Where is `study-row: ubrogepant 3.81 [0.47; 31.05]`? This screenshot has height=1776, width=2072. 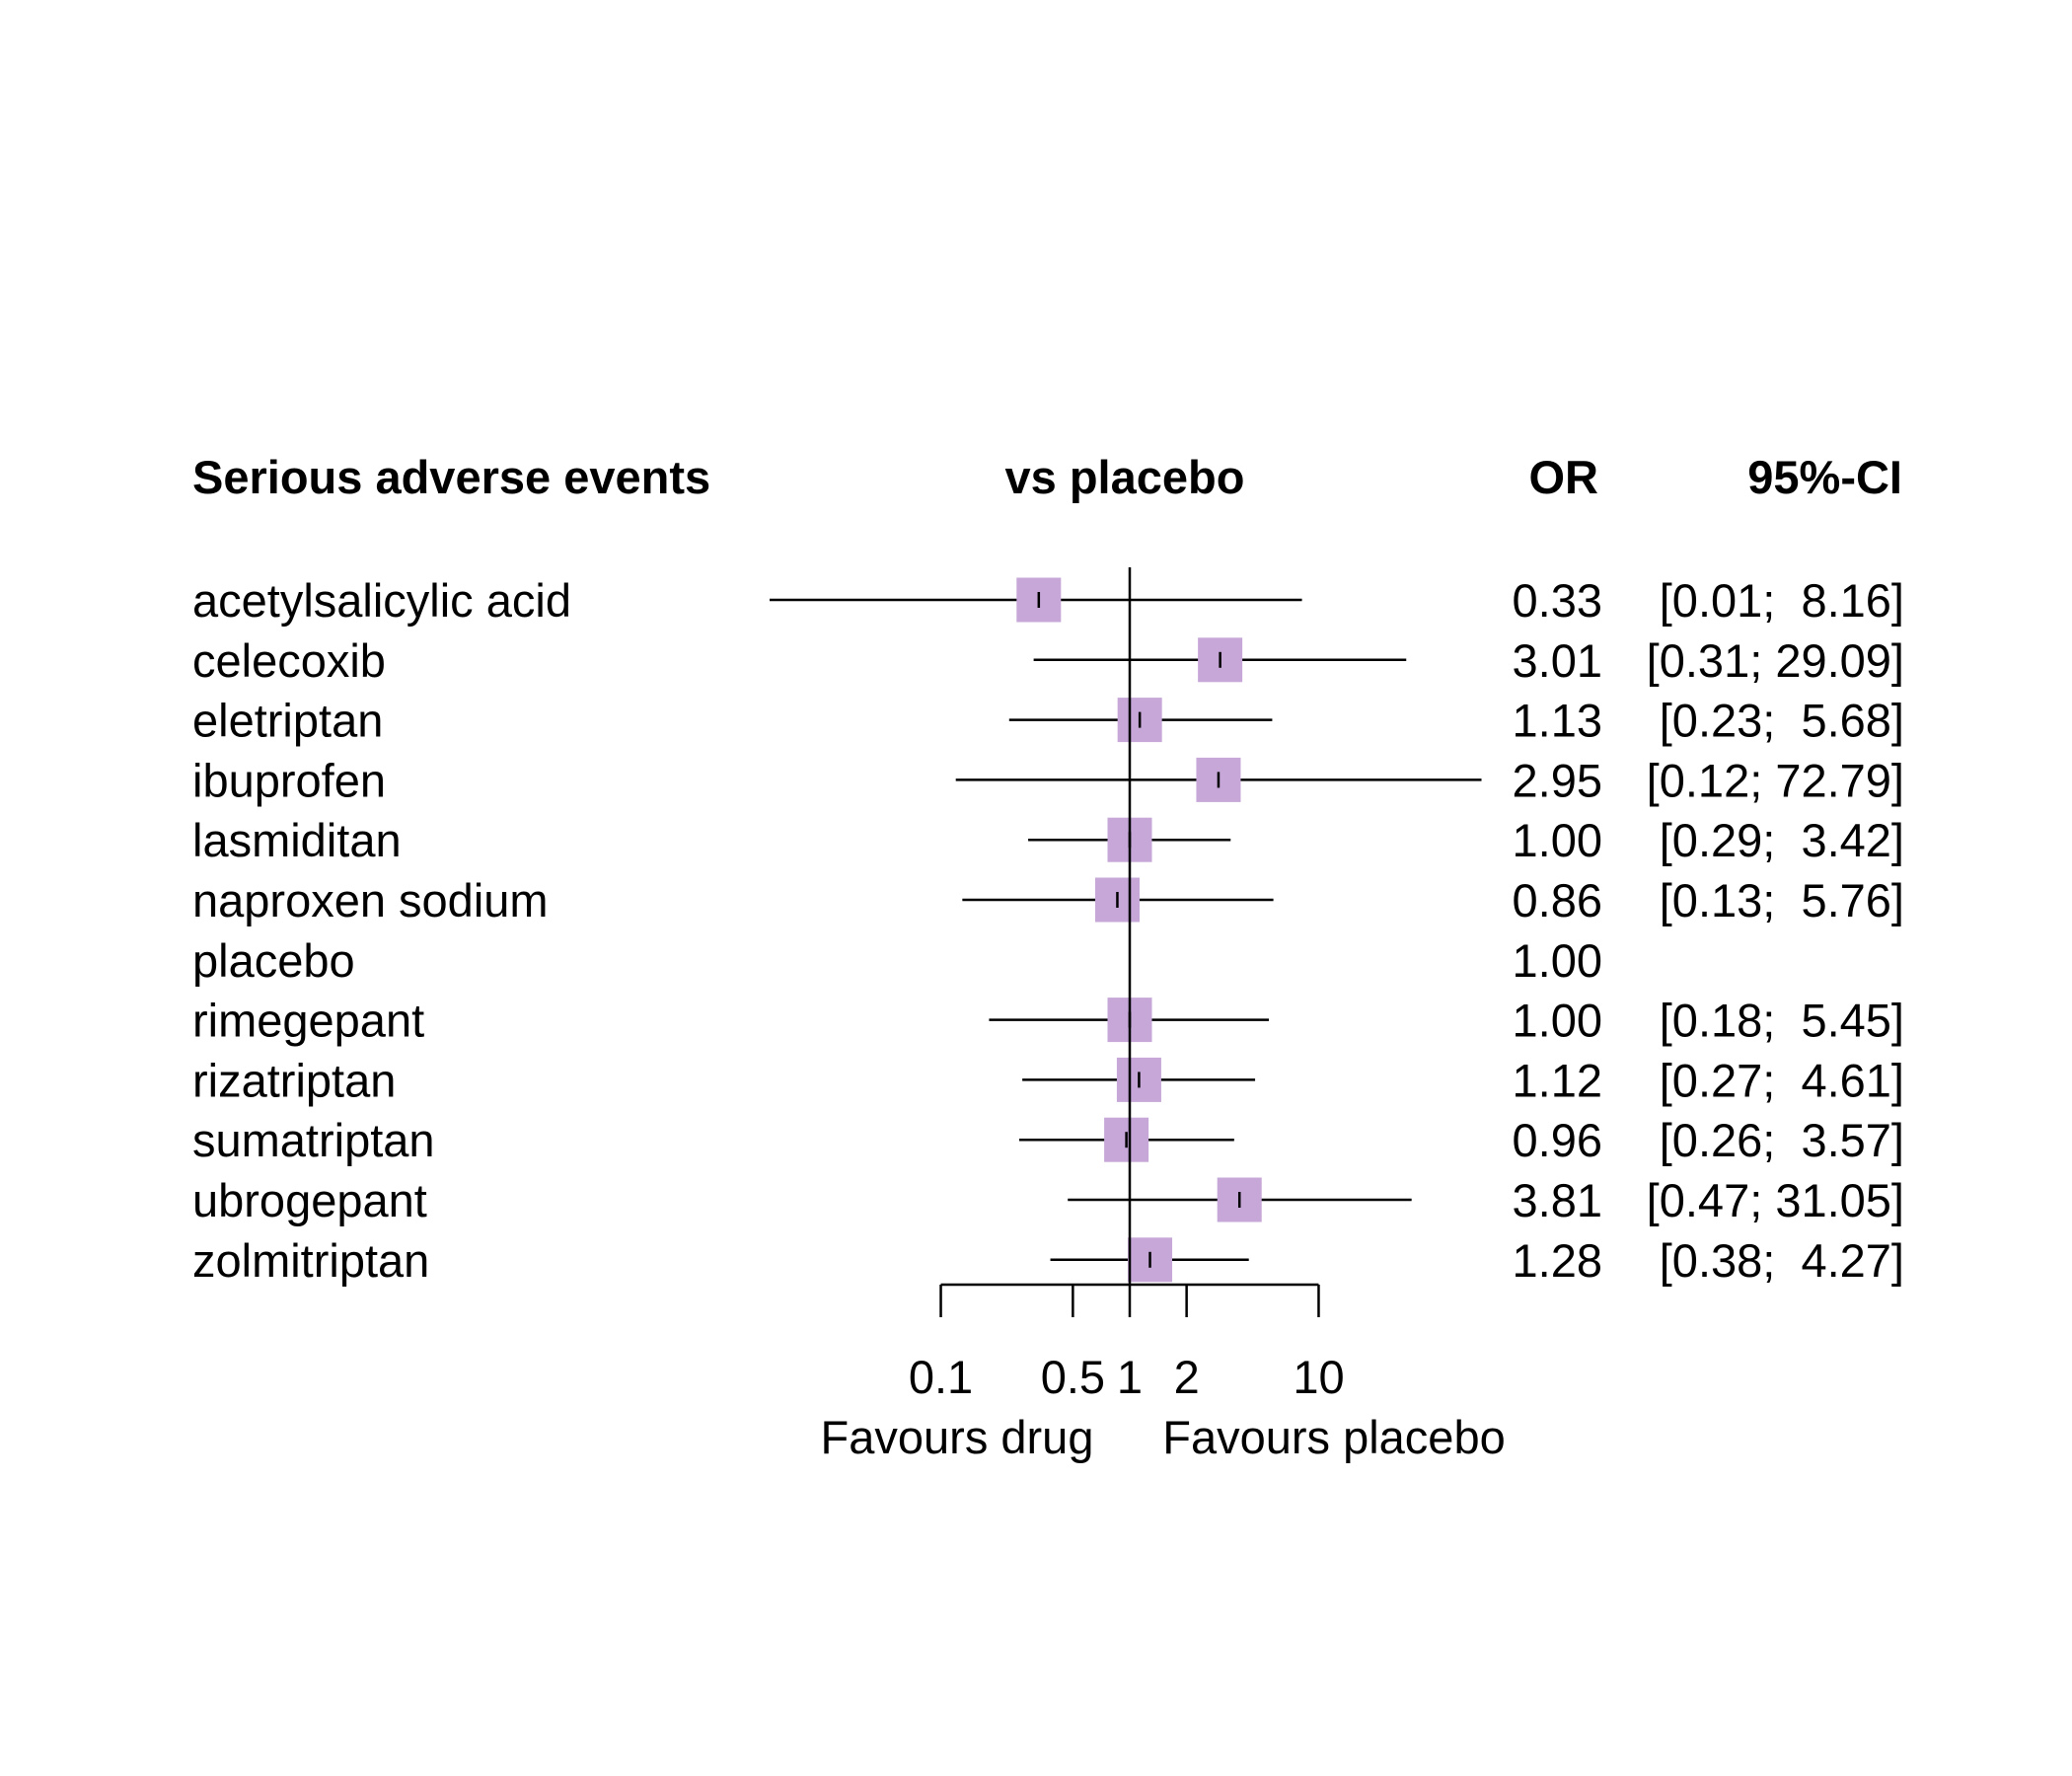 study-row: ubrogepant 3.81 [0.47; 31.05] is located at coordinates (1048, 1200).